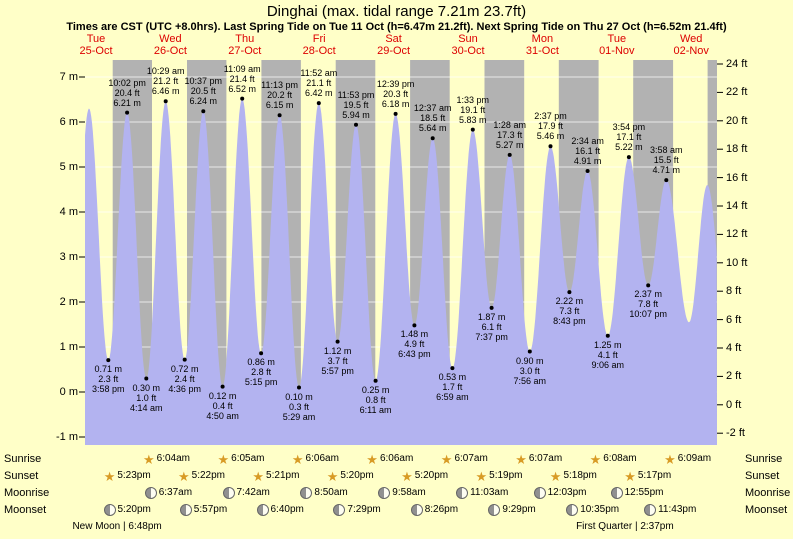 This screenshot has width=793, height=539. I want to click on tide-annotation-high: 1:33 pm 19.1 ft 5.83 m, so click(473, 110).